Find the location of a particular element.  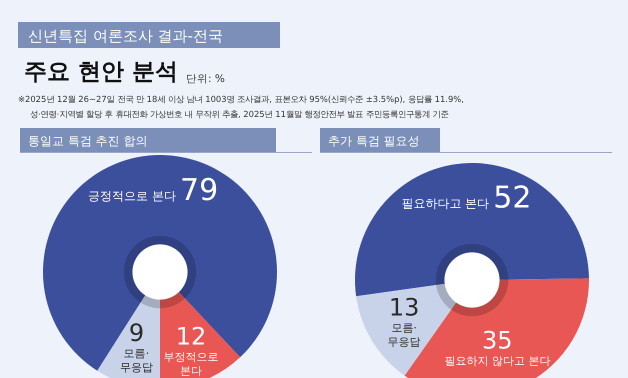

text: ※2025년 12월 26~27일 전국 만 18세 이상 남녀 1003명 조사결과, 표본오차 95%(신뢰수준 ±3.5%p), 응답률 11.9%, is located at coordinates (241, 99).